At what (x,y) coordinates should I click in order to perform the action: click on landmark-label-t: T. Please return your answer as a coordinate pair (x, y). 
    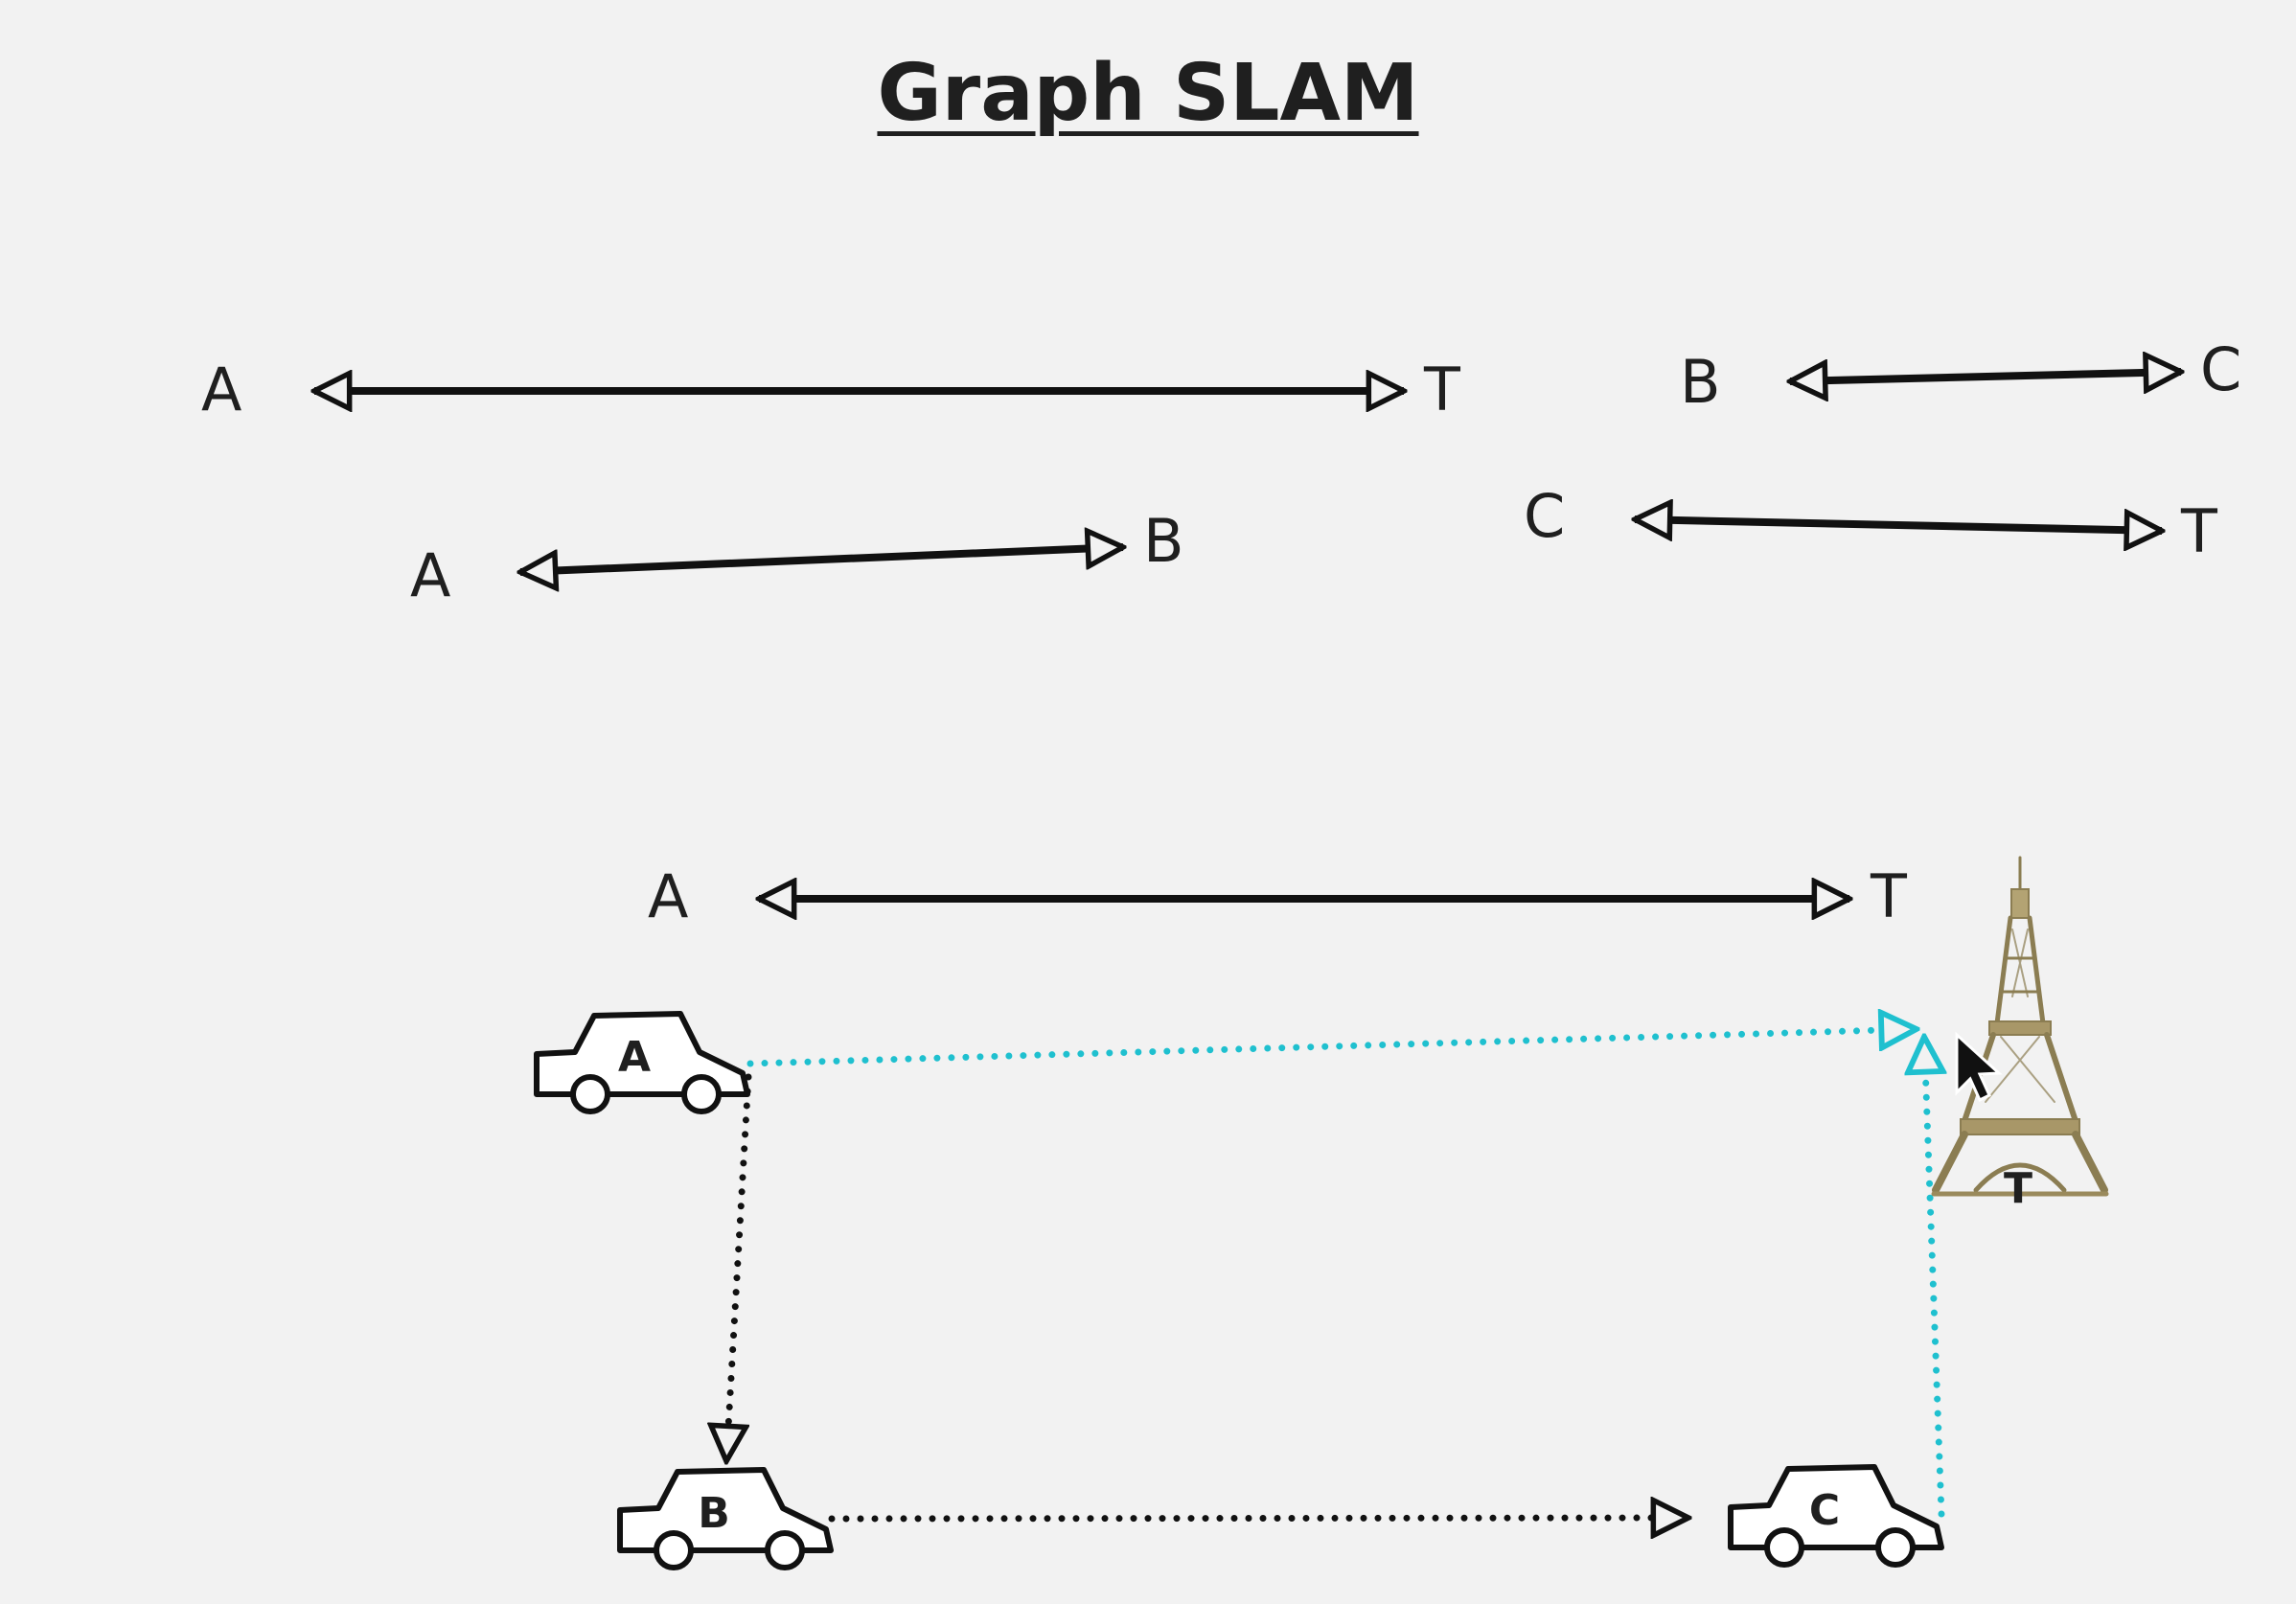
    Looking at the image, I should click on (2018, 1188).